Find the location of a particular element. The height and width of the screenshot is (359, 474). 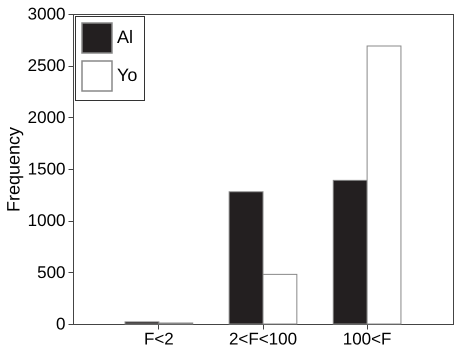

legend-label: Yo is located at coordinates (127, 75).